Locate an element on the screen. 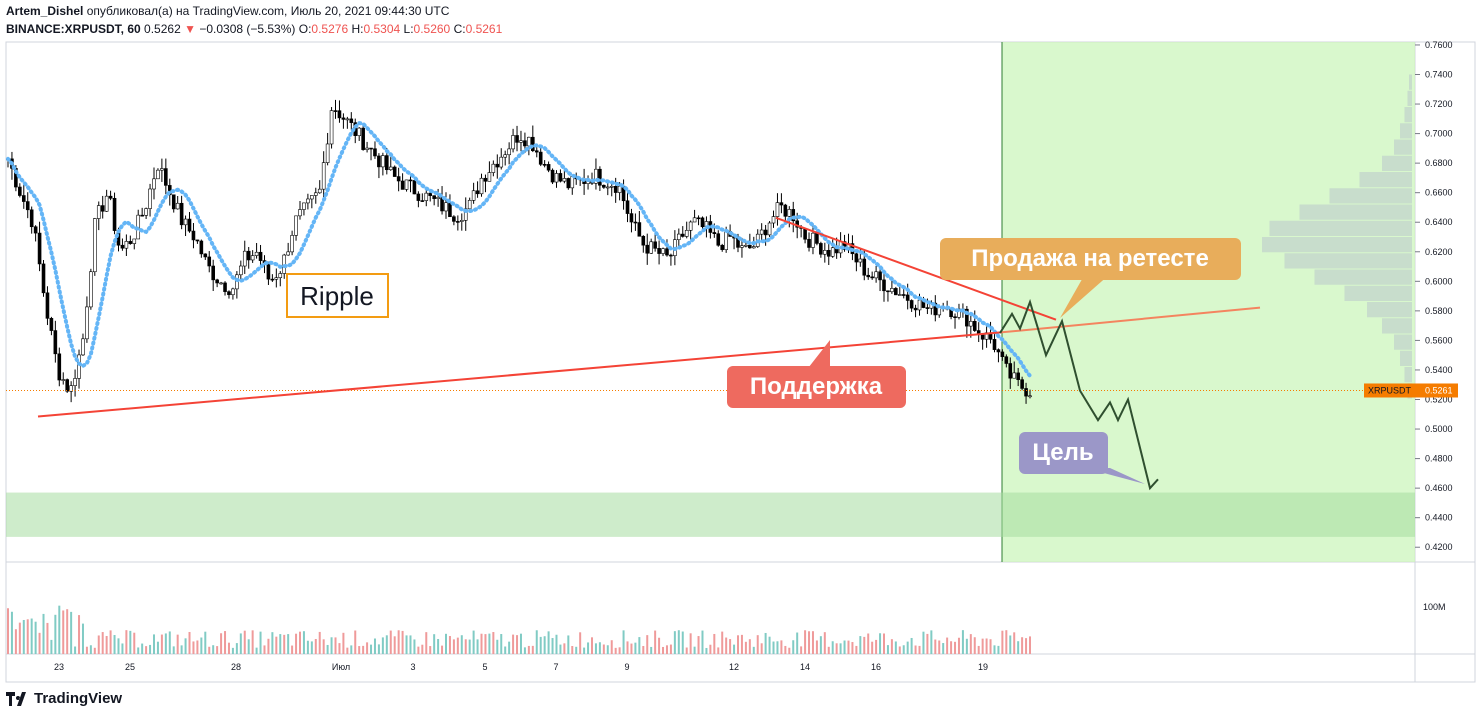 The height and width of the screenshot is (718, 1484). price-tick-label: 0.7400 is located at coordinates (1439, 75).